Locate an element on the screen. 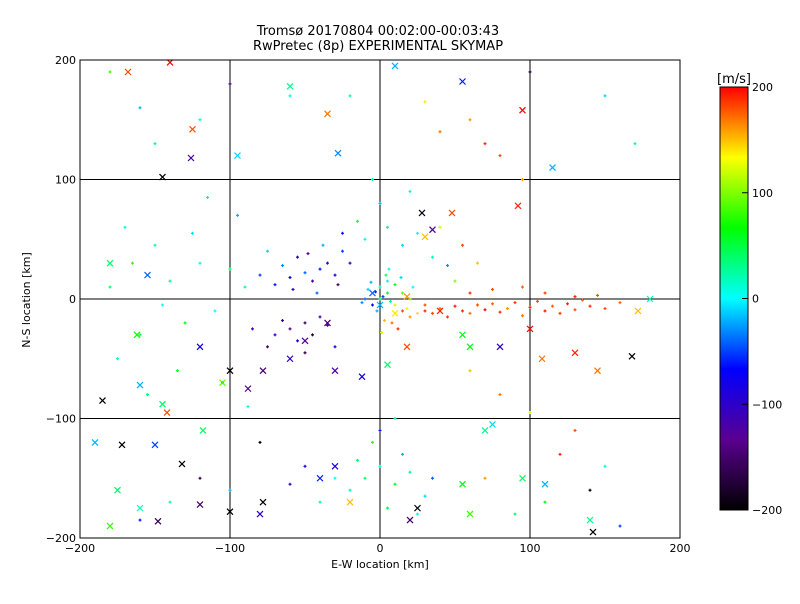 The image size is (800, 604). x-tick-label: 100 is located at coordinates (530, 548).